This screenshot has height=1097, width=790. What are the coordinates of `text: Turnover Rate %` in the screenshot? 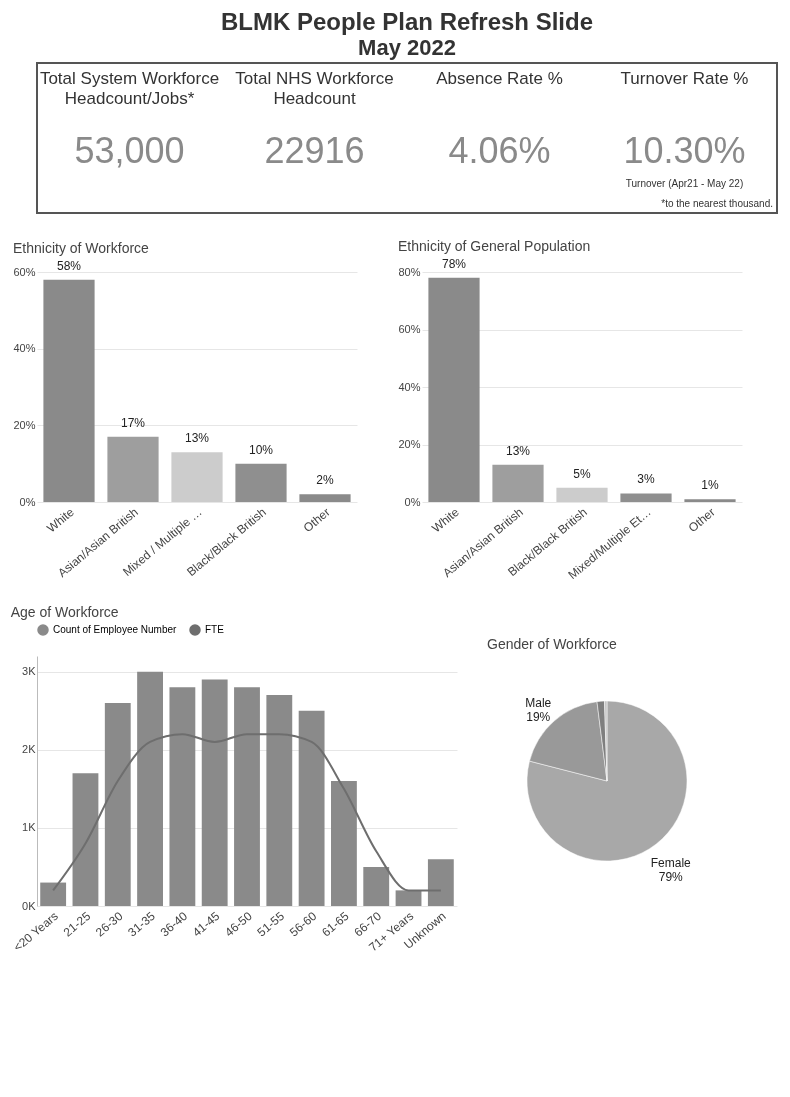 It's located at (684, 78).